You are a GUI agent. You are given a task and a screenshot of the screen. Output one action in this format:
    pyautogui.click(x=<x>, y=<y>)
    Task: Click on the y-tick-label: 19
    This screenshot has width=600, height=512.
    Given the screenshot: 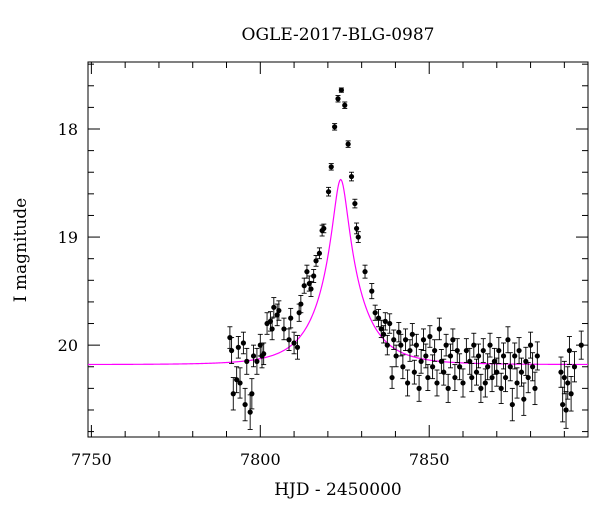 What is the action you would take?
    pyautogui.click(x=68, y=237)
    